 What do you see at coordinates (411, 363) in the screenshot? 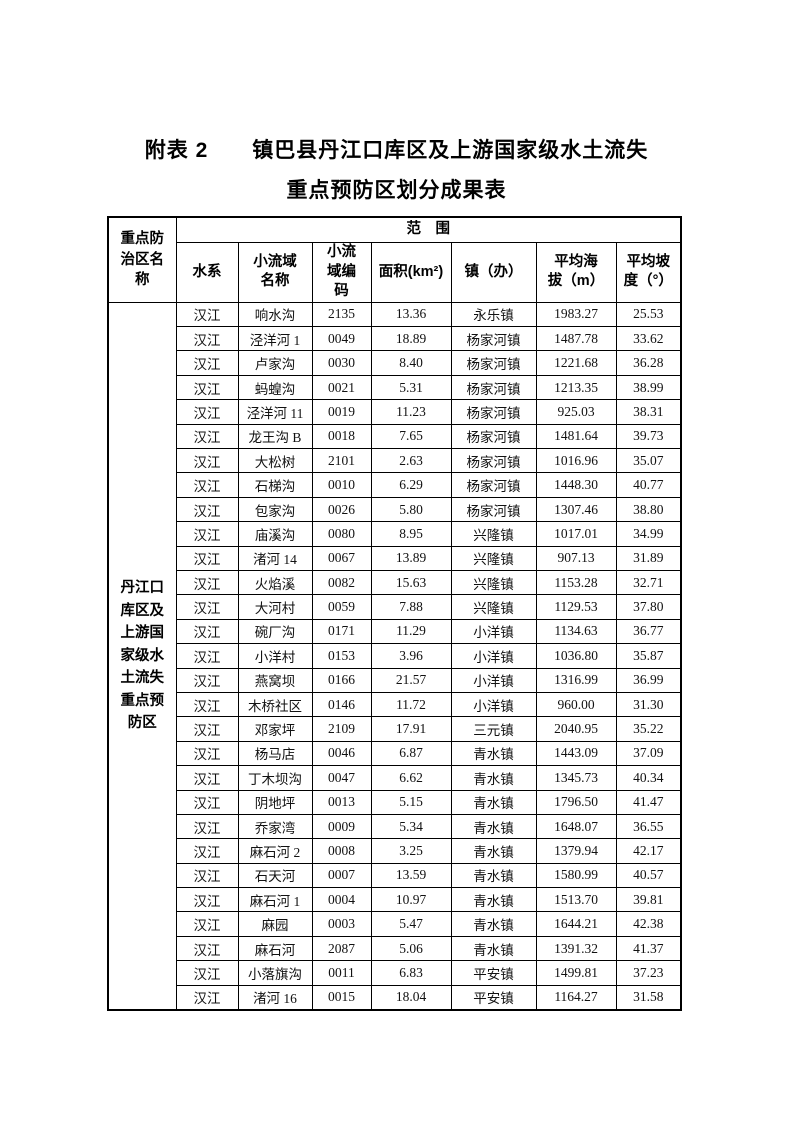
I see `table-cell: 8.40` at bounding box center [411, 363].